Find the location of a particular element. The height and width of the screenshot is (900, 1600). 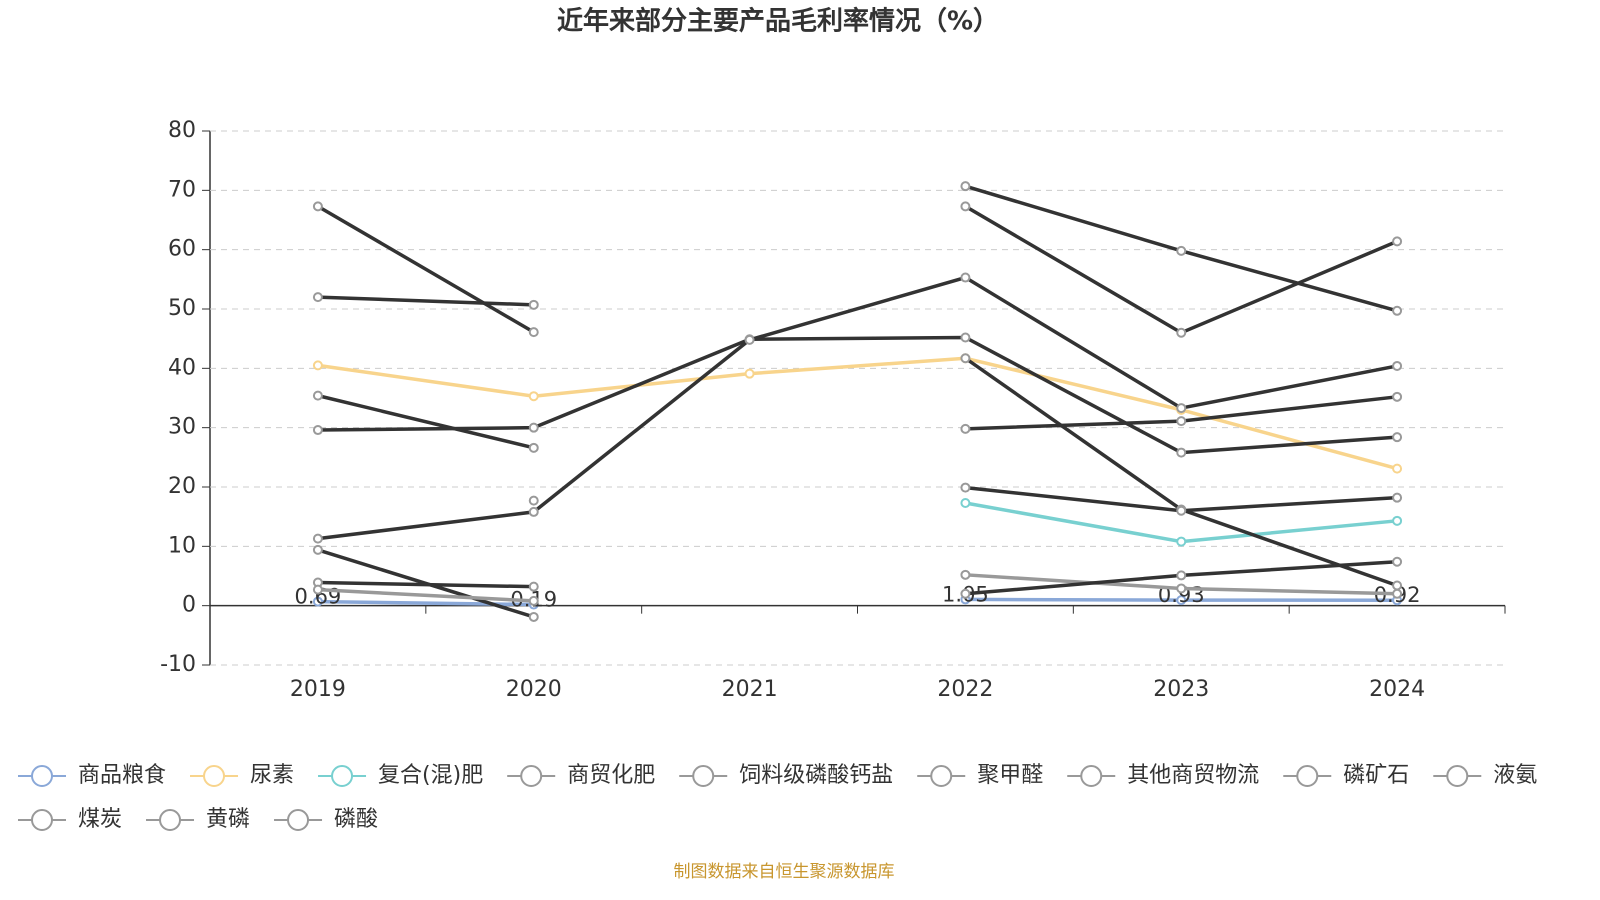

y-tick-label: 40 is located at coordinates (182, 367).